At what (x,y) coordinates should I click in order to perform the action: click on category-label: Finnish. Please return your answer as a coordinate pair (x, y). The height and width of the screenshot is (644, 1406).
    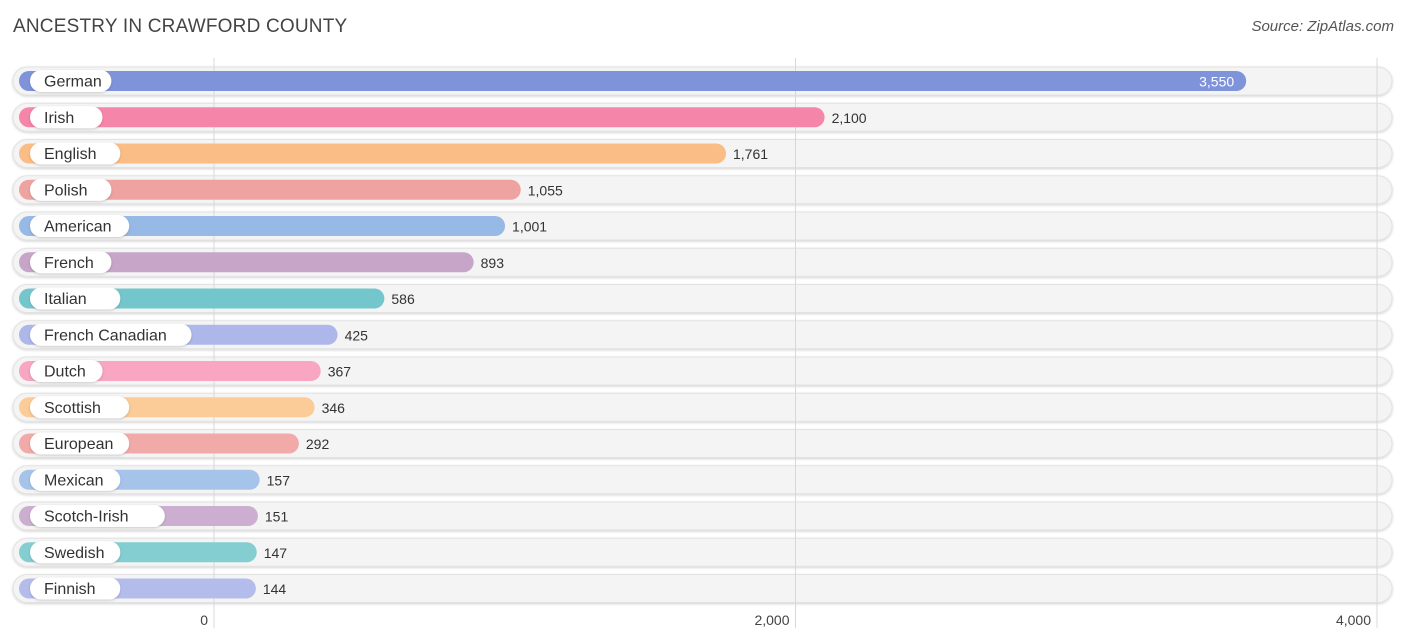
    Looking at the image, I should click on (70, 589).